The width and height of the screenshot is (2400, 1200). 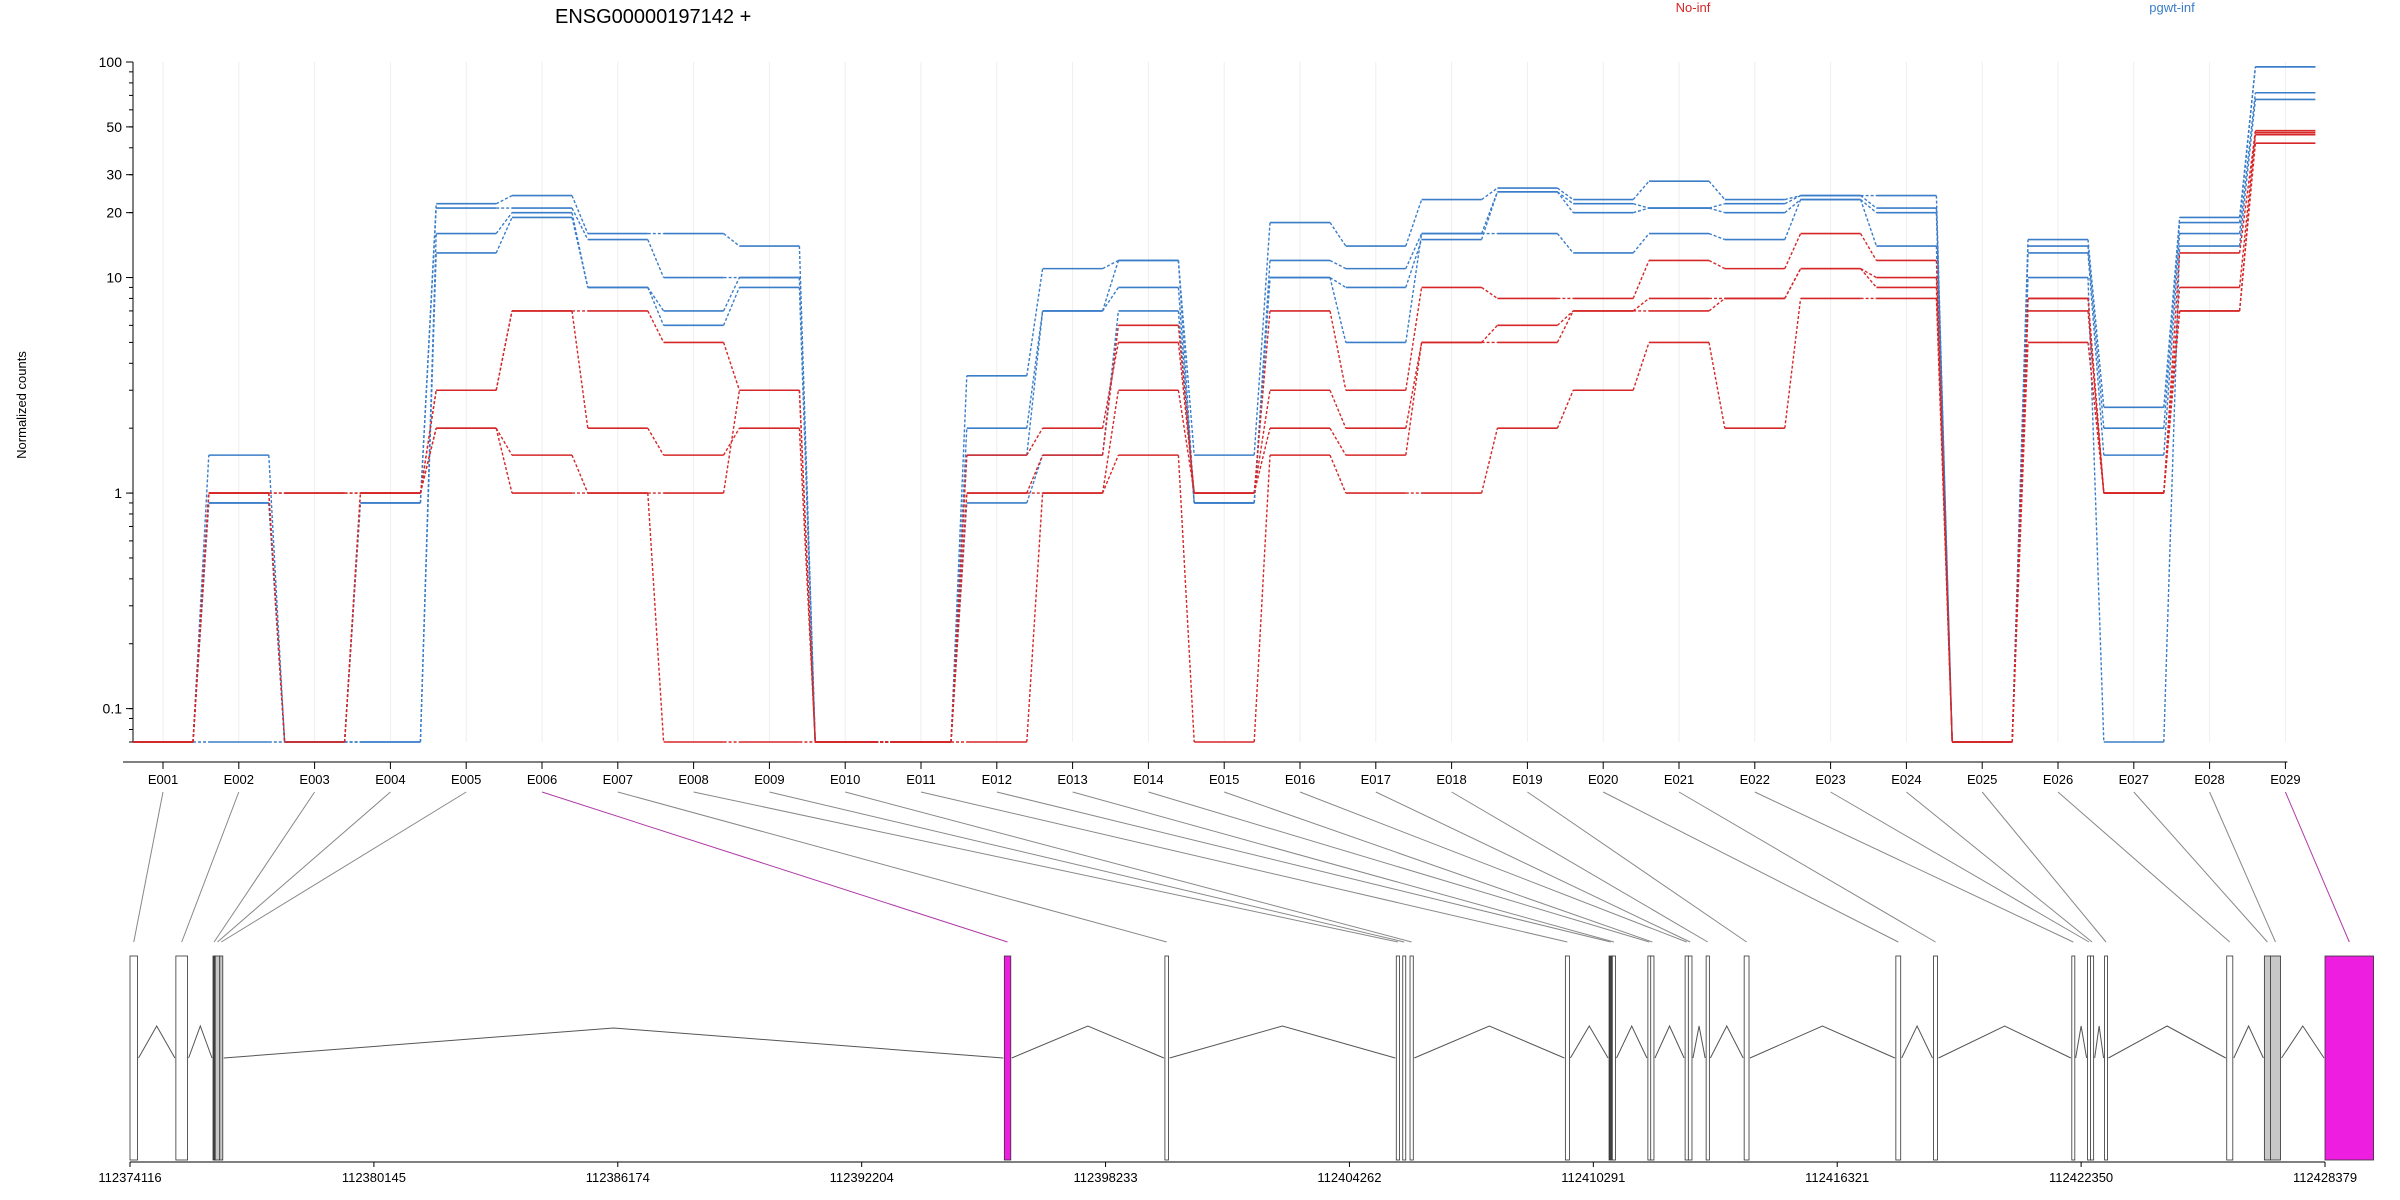 I want to click on y-tick-label: 20, so click(x=114, y=213).